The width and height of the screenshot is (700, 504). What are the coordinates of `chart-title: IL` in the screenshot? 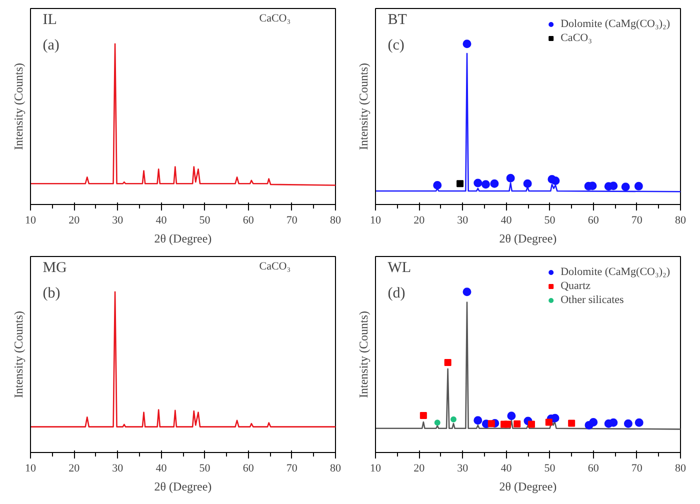 It's located at (49, 20).